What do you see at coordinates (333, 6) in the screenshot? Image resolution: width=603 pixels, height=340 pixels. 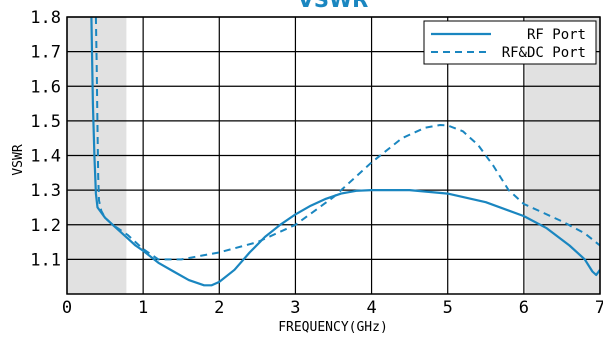 I see `chart-title: VSWR` at bounding box center [333, 6].